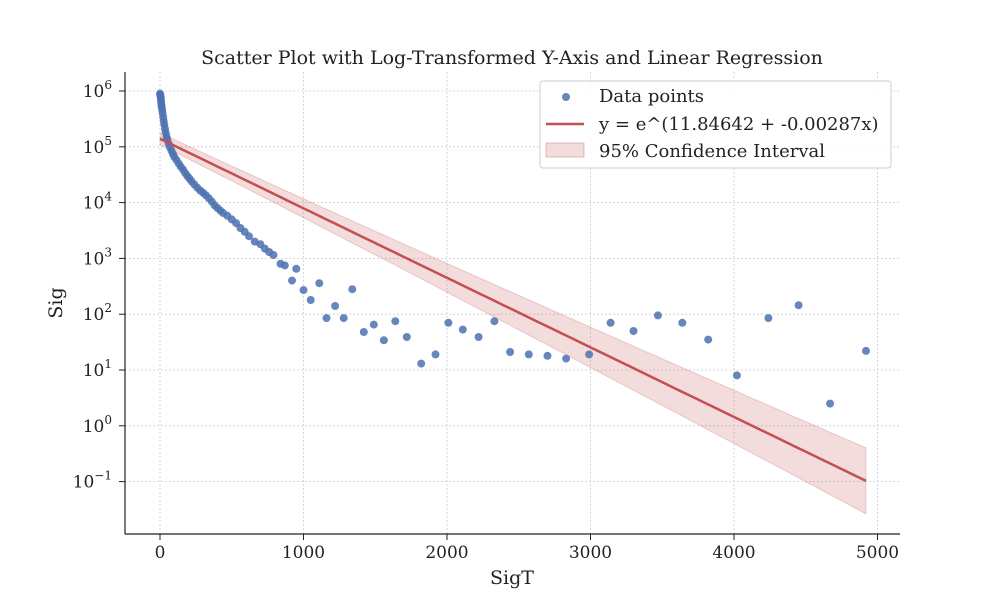 Image resolution: width=1000 pixels, height=600 pixels. I want to click on y-tick-label: 10², so click(97, 313).